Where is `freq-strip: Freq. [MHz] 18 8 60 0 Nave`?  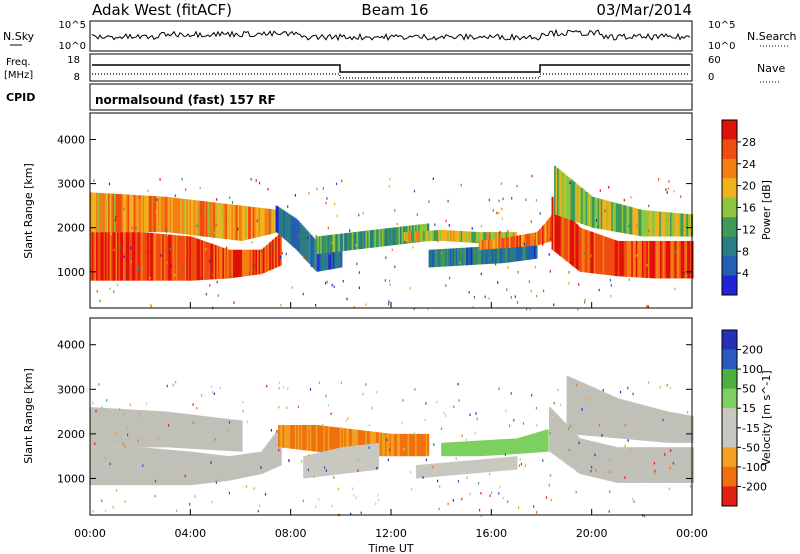
freq-strip: Freq. [MHz] 18 8 60 0 Nave is located at coordinates (394, 68).